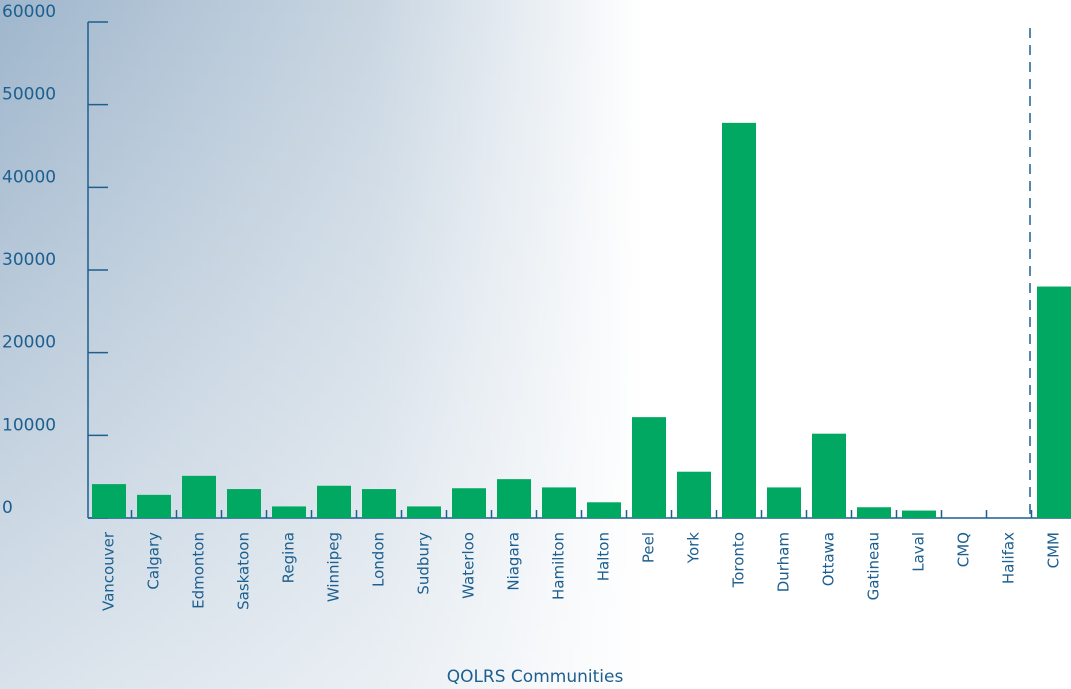 This screenshot has height=689, width=1071. What do you see at coordinates (334, 567) in the screenshot?
I see `x-tick-label: Winnipeg` at bounding box center [334, 567].